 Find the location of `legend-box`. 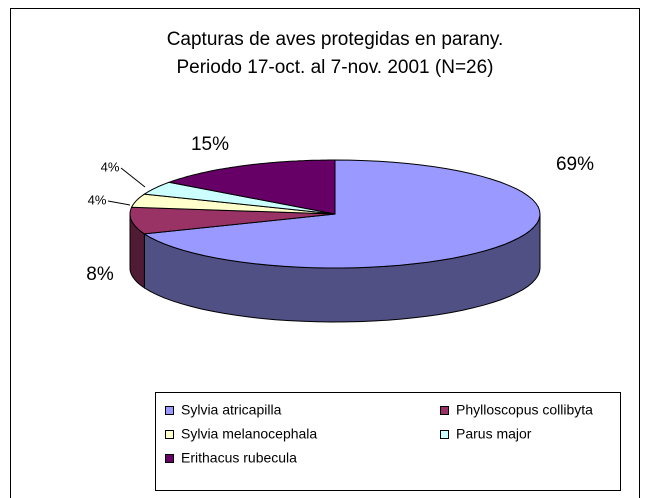

legend-box is located at coordinates (388, 441).